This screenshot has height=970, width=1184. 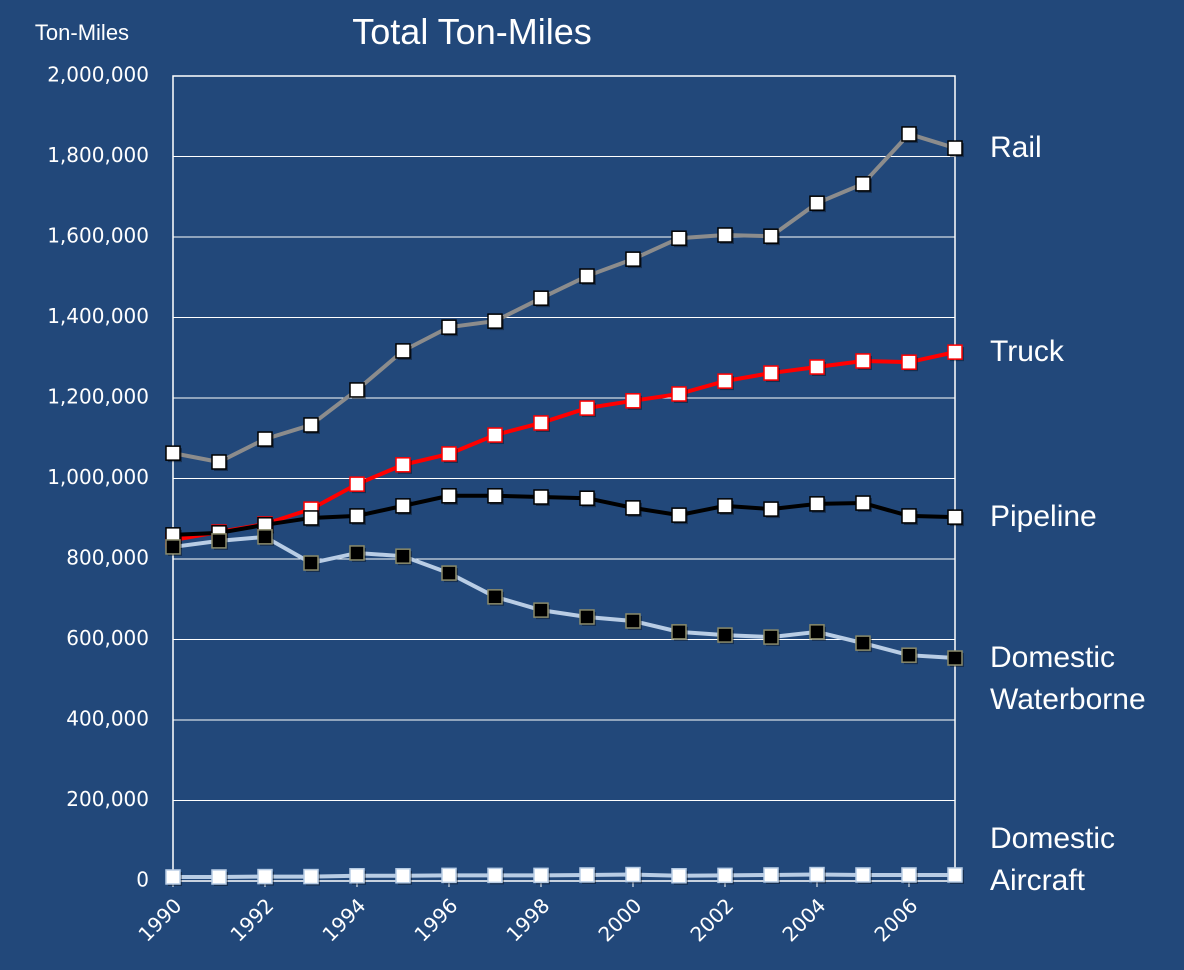 What do you see at coordinates (527, 919) in the screenshot?
I see `x-tick-label: 1998` at bounding box center [527, 919].